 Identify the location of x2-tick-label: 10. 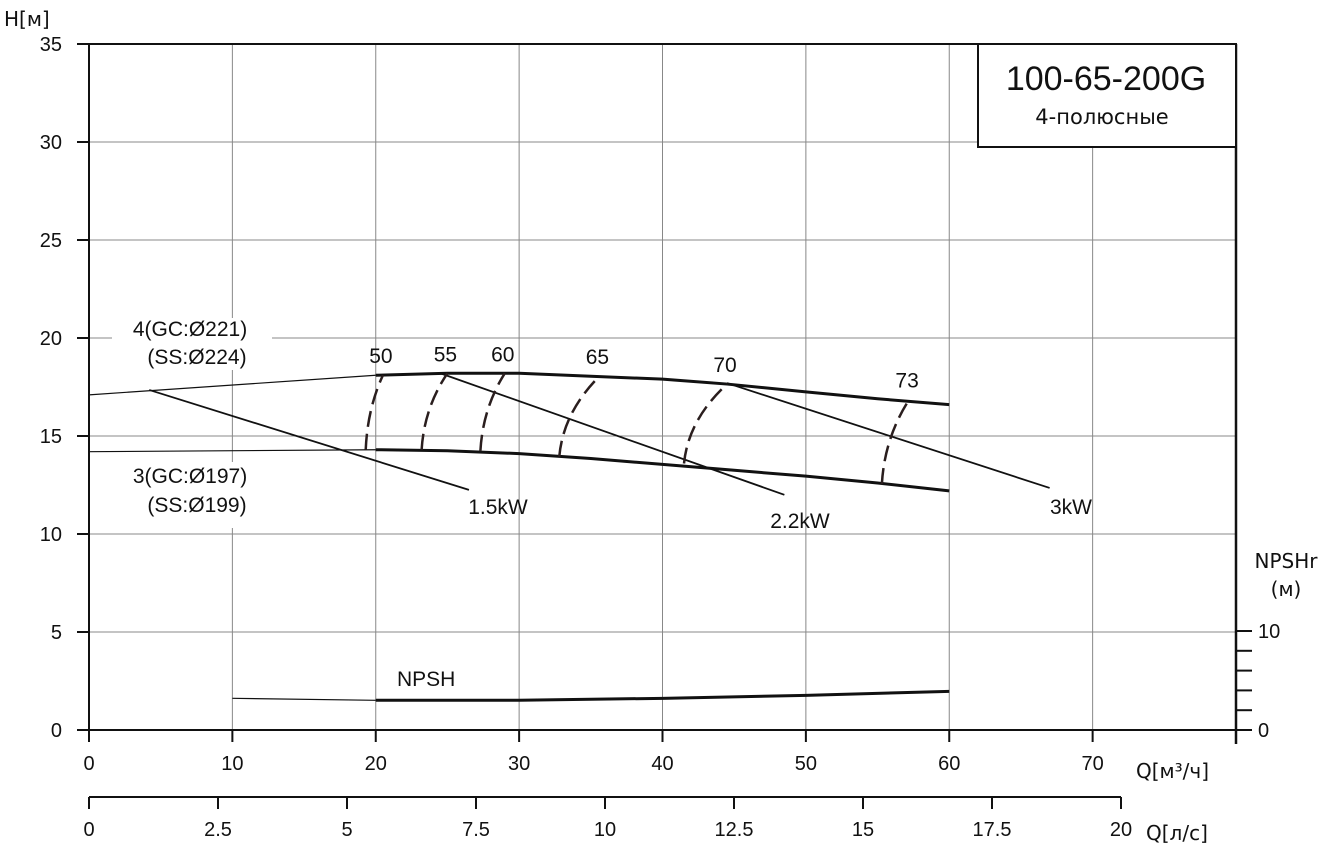
(605, 830).